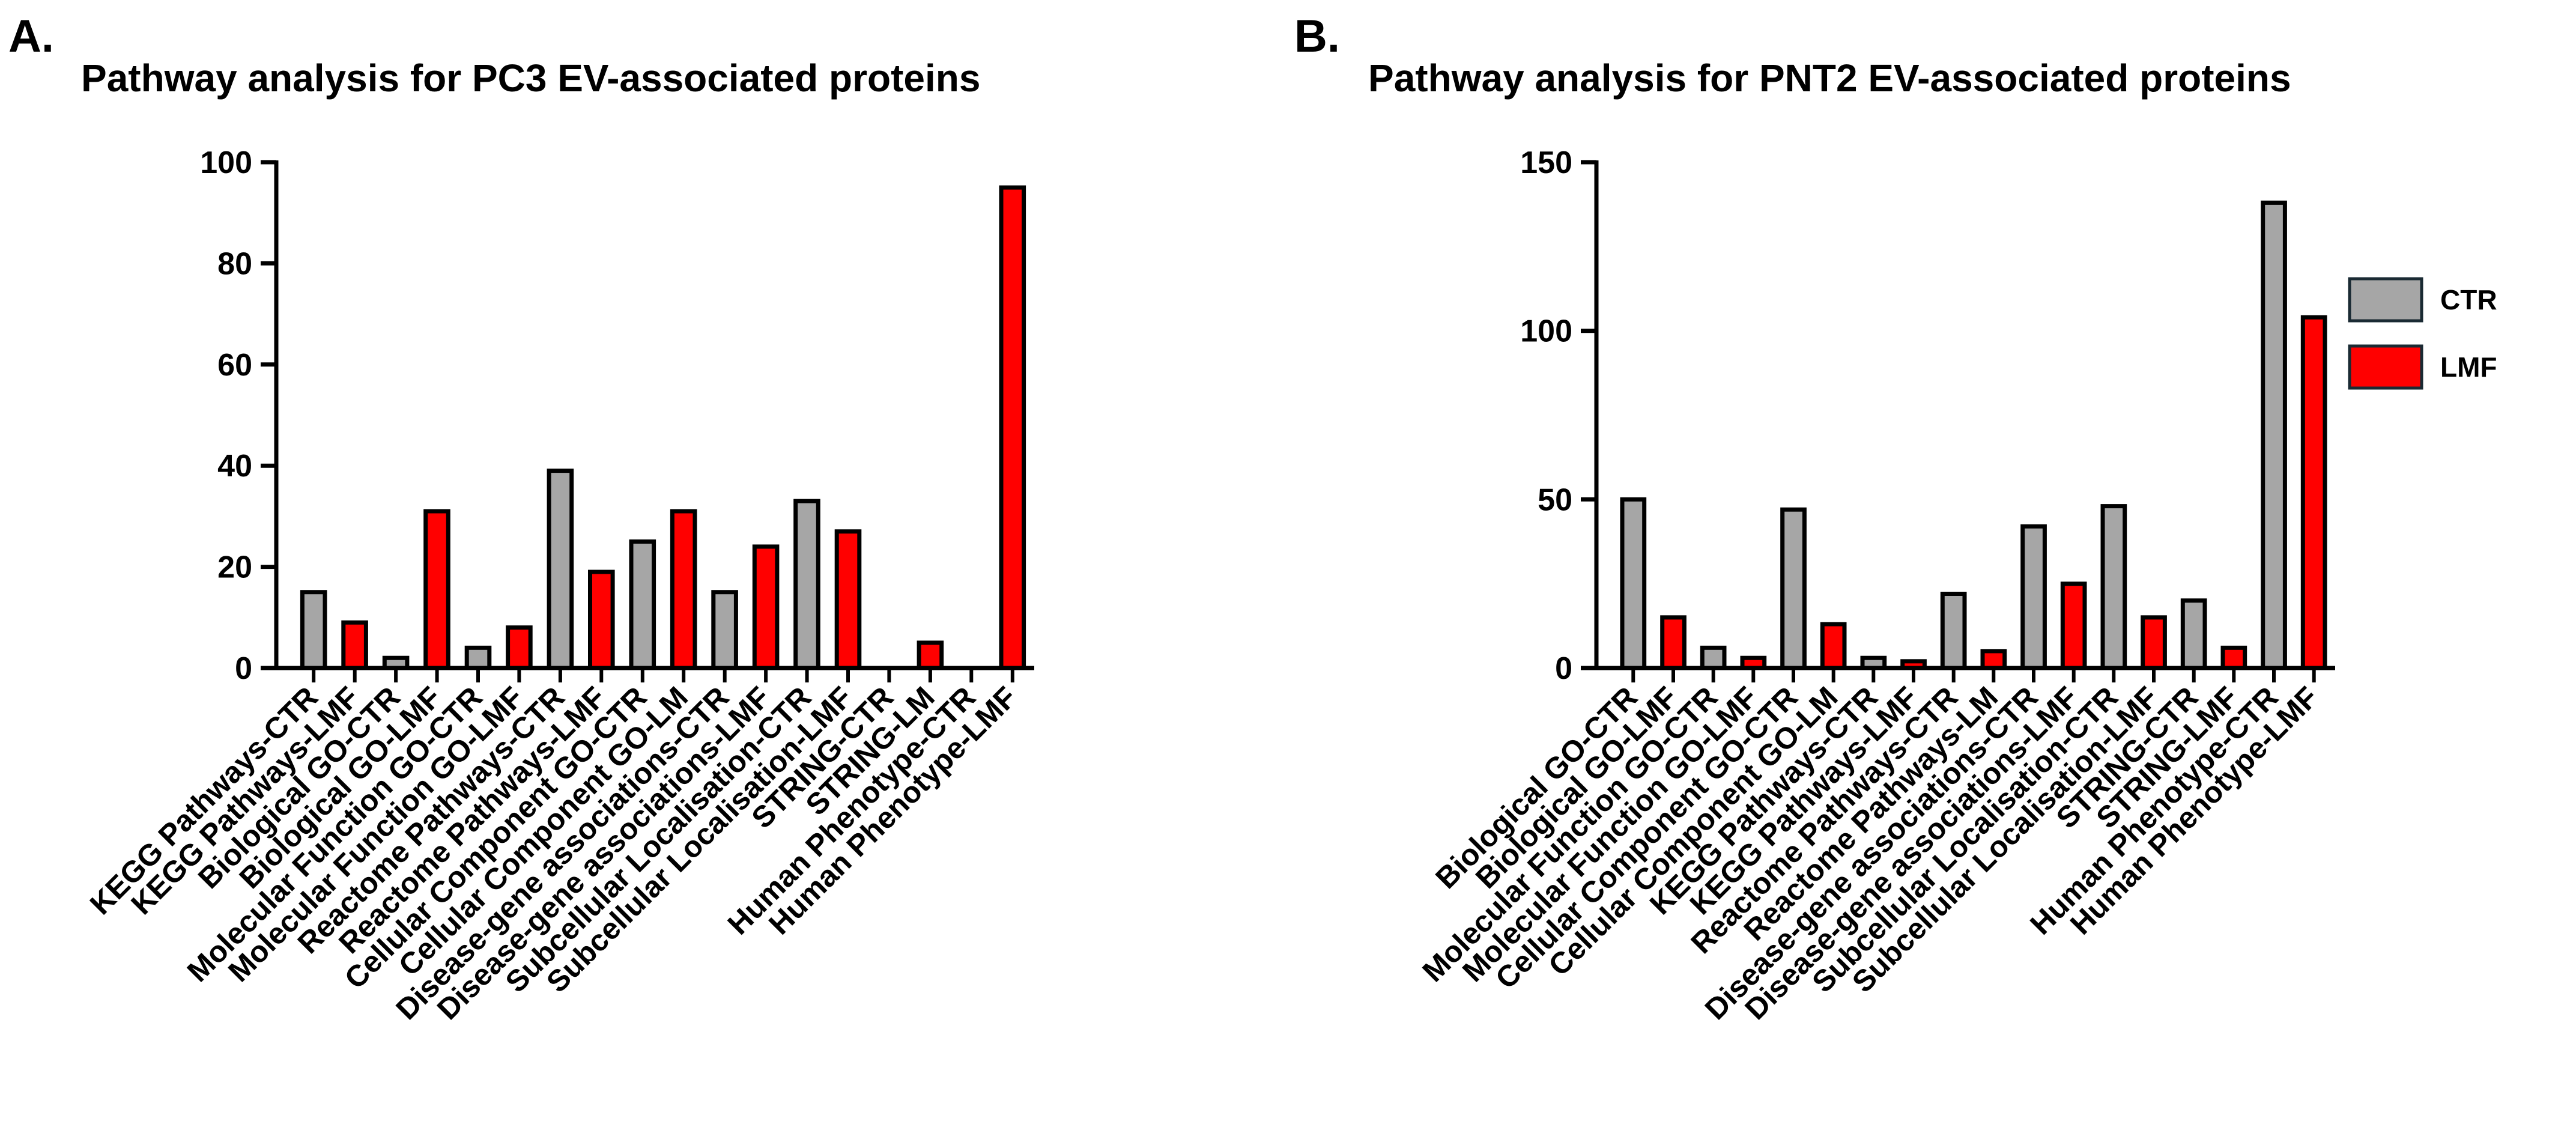 This screenshot has width=2576, height=1145. Describe the element at coordinates (1546, 162) in the screenshot. I see `panel-b-y-tick-label: 150` at that location.